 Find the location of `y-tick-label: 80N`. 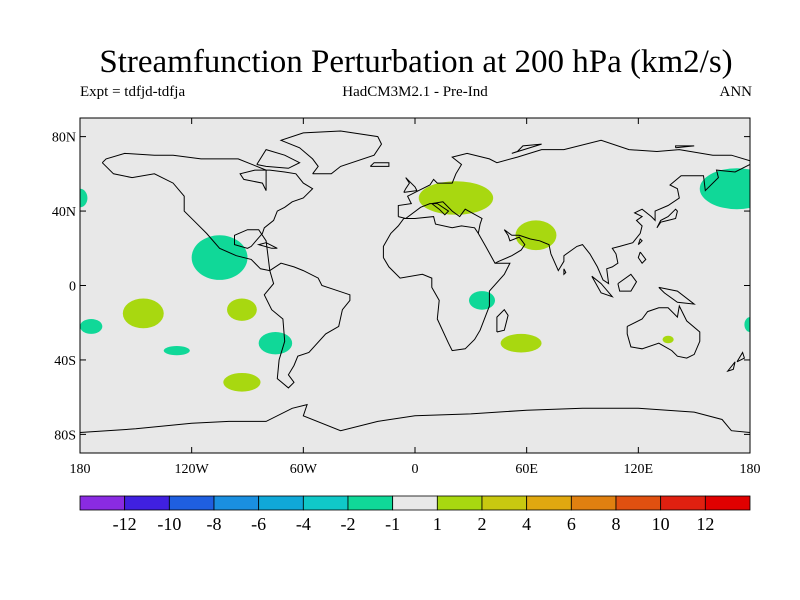

y-tick-label: 80N is located at coordinates (64, 138).